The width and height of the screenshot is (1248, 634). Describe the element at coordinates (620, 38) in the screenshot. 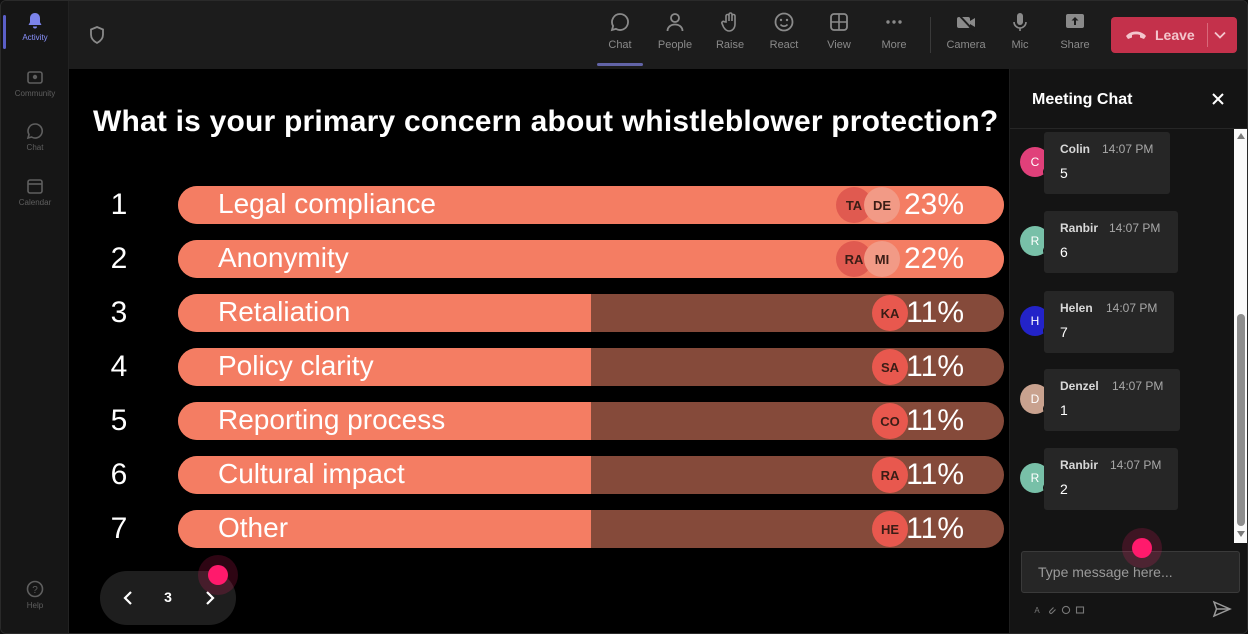

I see `chat-button: Chat` at that location.